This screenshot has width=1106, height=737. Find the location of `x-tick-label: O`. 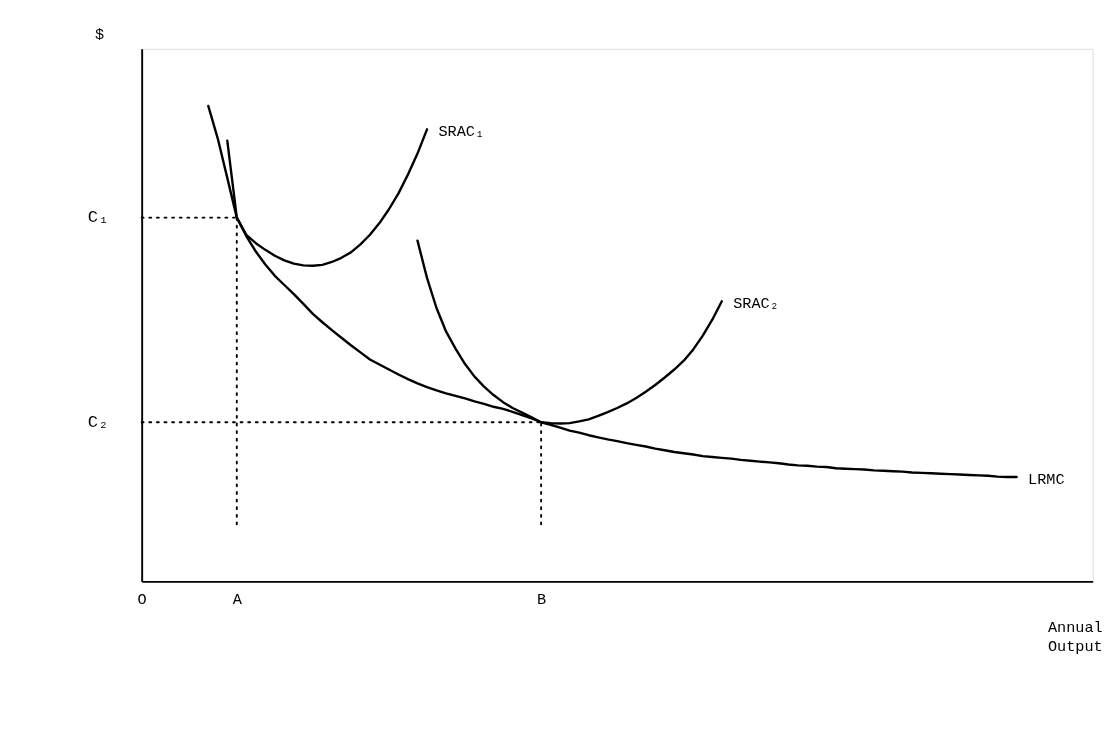

x-tick-label: O is located at coordinates (142, 599).